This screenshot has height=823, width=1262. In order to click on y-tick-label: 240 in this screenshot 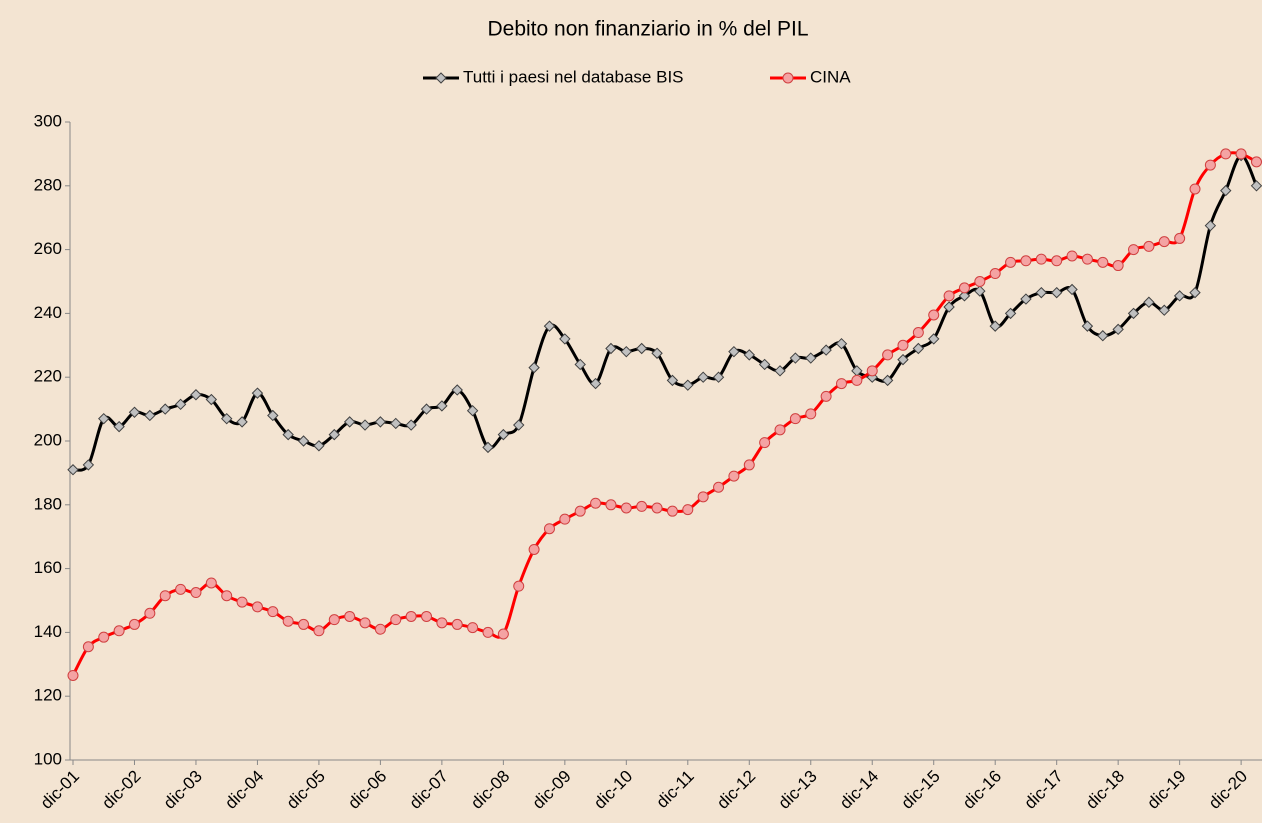, I will do `click(48, 312)`.